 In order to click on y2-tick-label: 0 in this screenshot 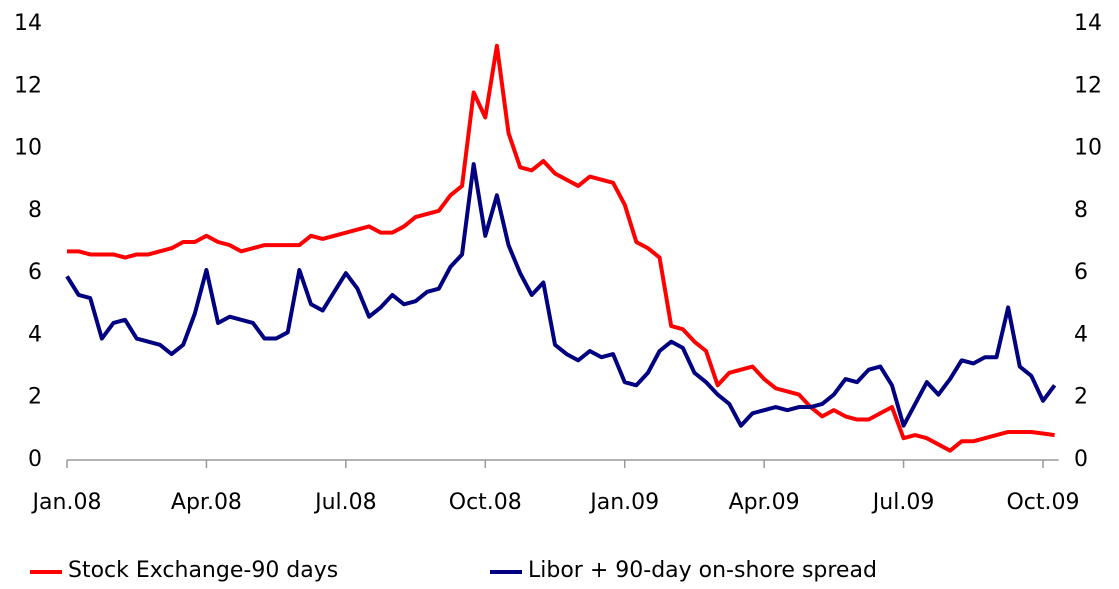, I will do `click(1081, 459)`.